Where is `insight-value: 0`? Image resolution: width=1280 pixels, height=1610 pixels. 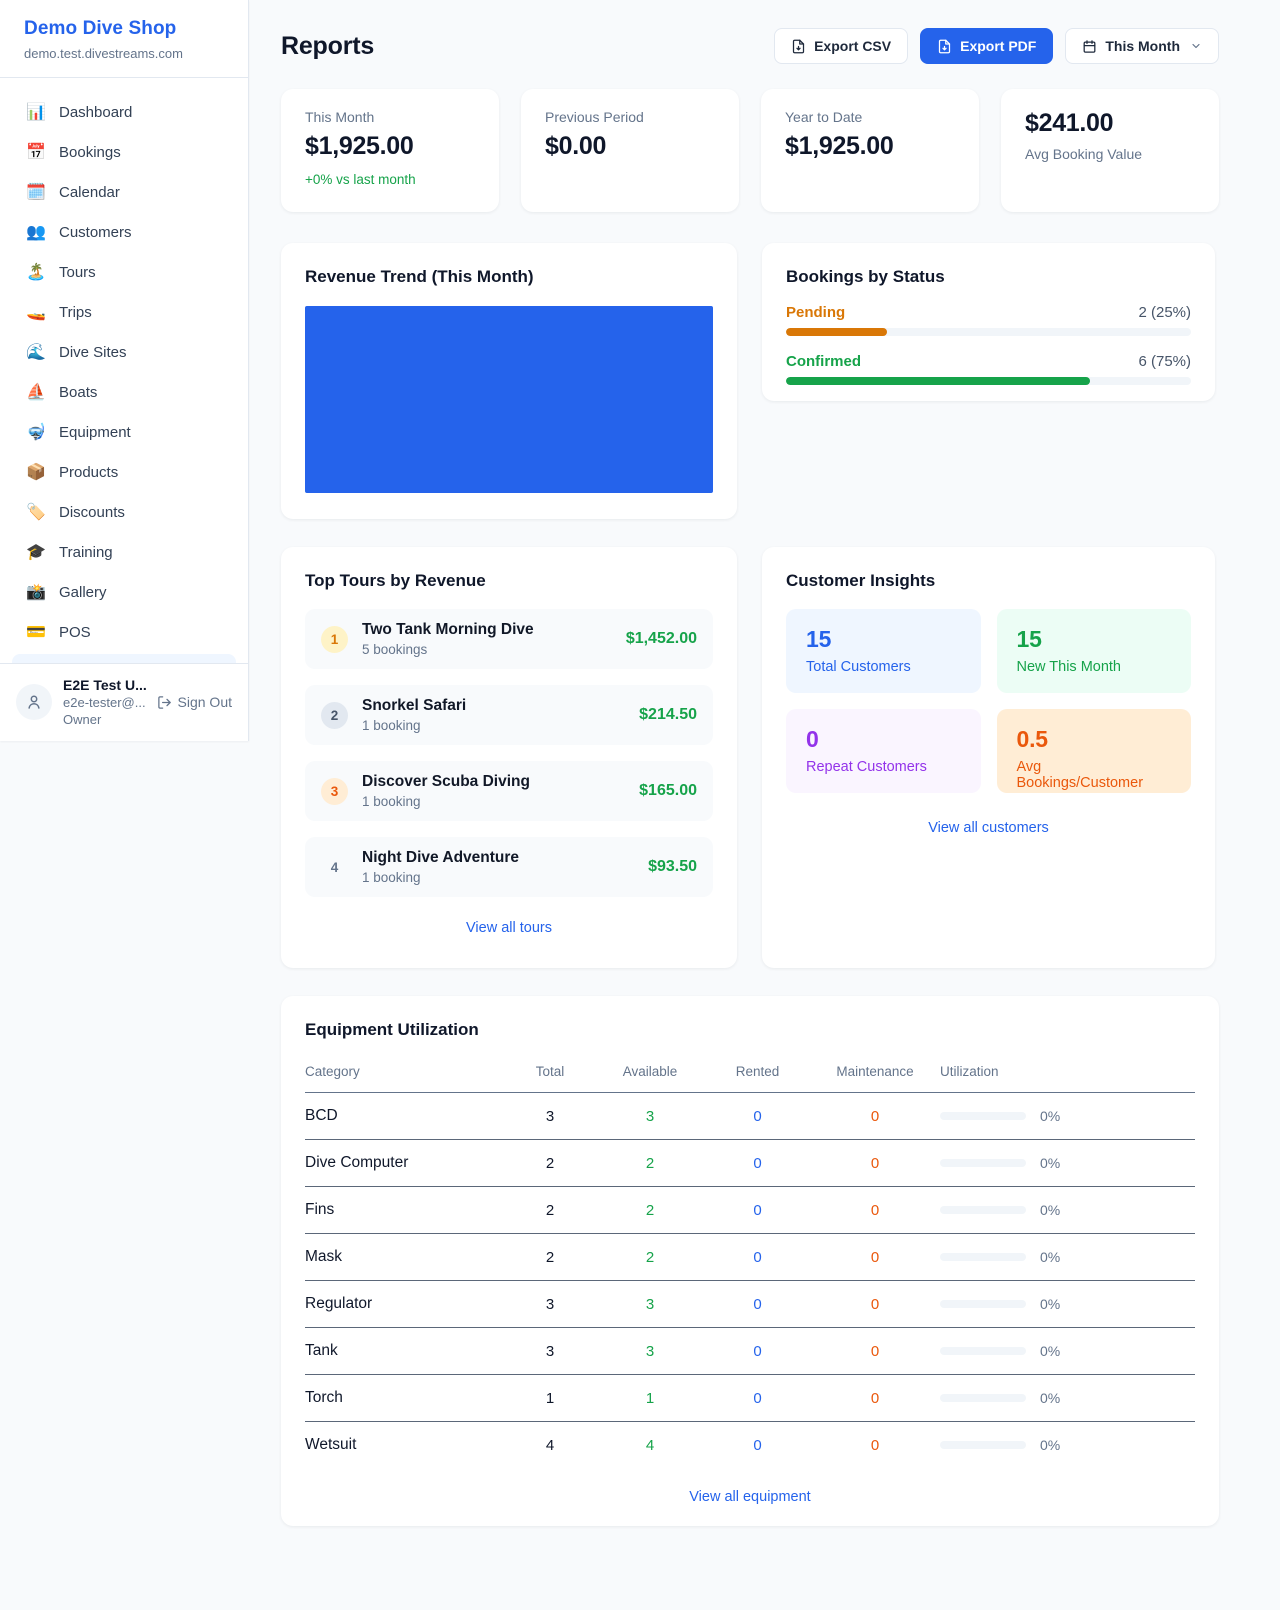 insight-value: 0 is located at coordinates (812, 739).